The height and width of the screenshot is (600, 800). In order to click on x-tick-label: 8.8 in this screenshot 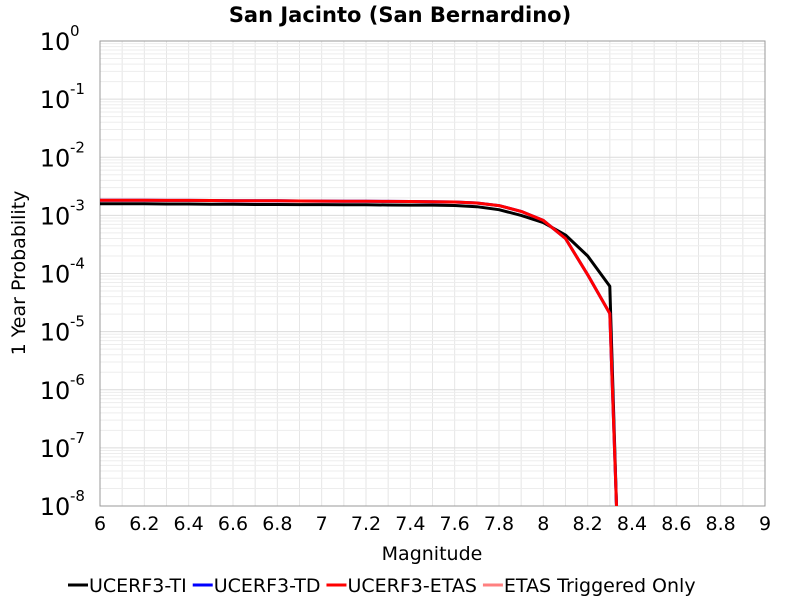, I will do `click(721, 524)`.